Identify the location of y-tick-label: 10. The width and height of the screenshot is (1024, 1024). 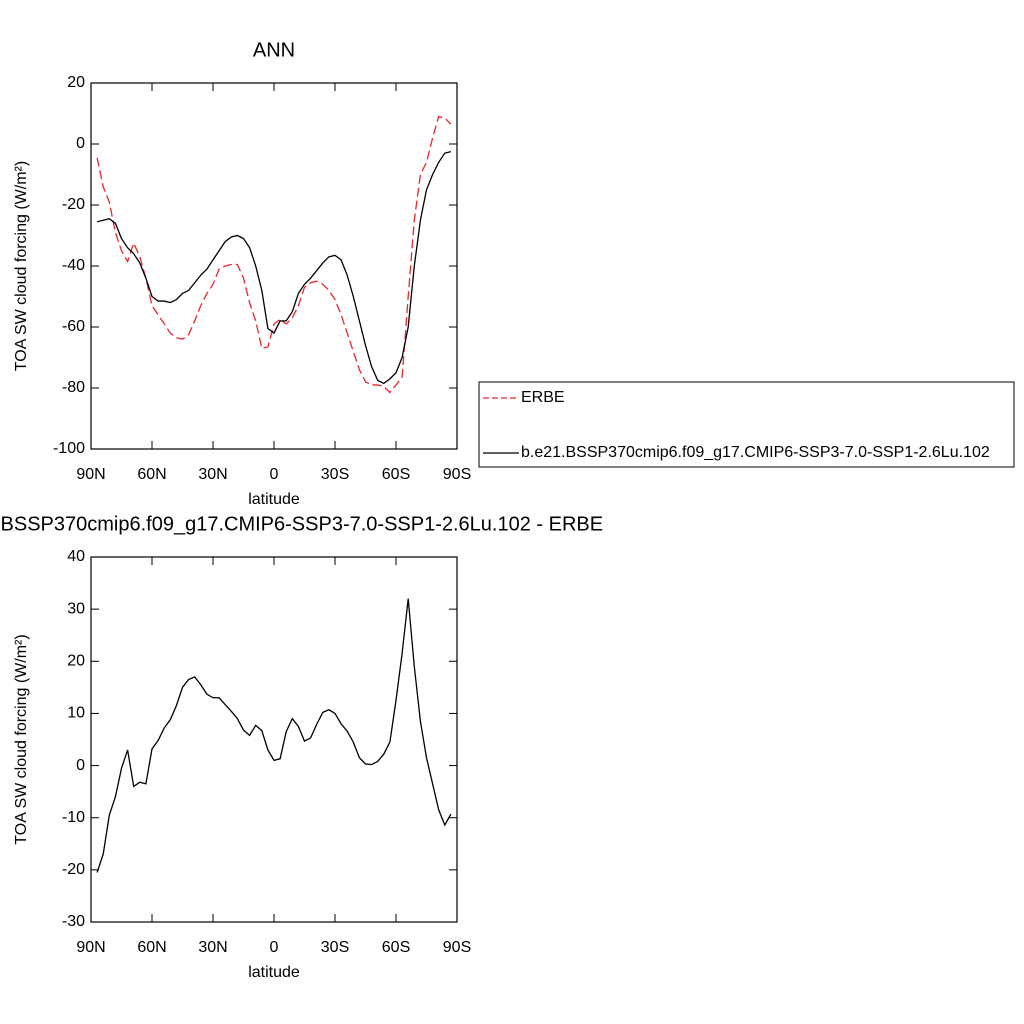
(76, 713).